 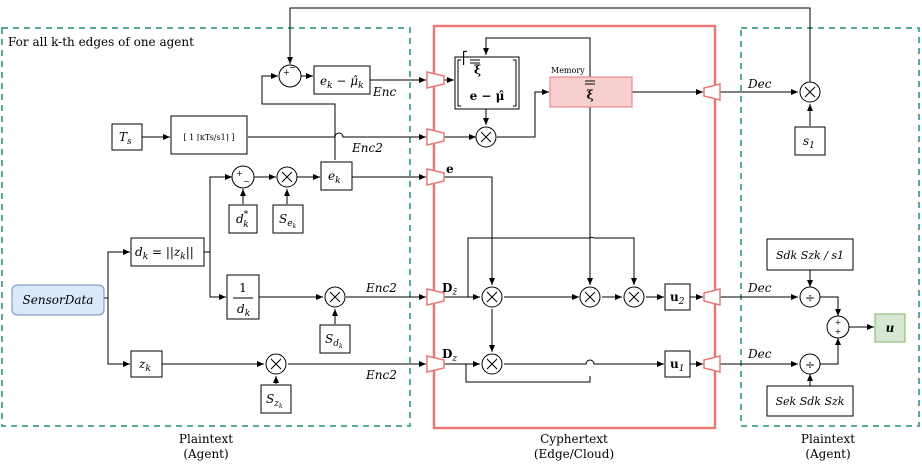 What do you see at coordinates (477, 70) in the screenshot?
I see `xi-top: ξ` at bounding box center [477, 70].